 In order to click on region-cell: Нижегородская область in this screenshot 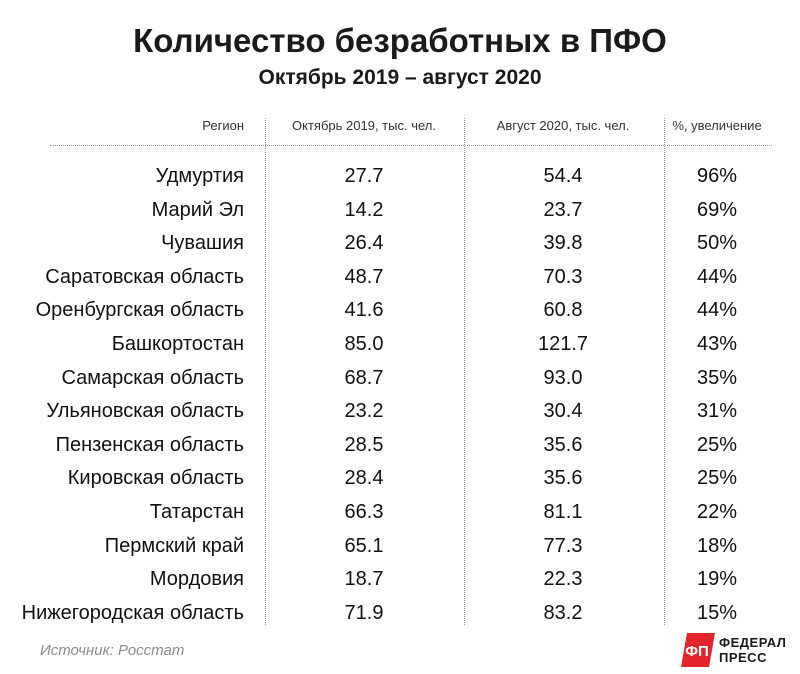, I will do `click(132, 612)`.